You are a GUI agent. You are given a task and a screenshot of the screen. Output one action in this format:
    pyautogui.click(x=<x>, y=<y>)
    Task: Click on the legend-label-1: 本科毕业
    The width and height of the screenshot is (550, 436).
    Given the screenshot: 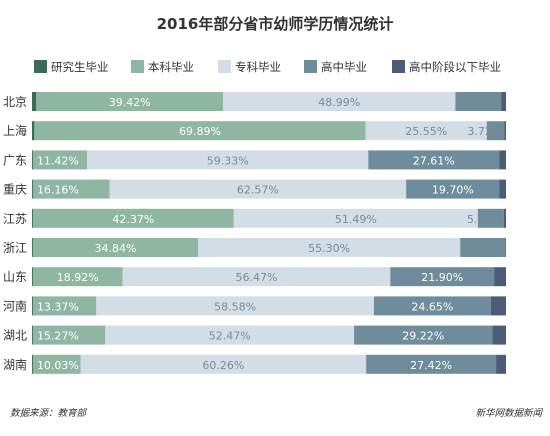 What is the action you would take?
    pyautogui.click(x=171, y=67)
    